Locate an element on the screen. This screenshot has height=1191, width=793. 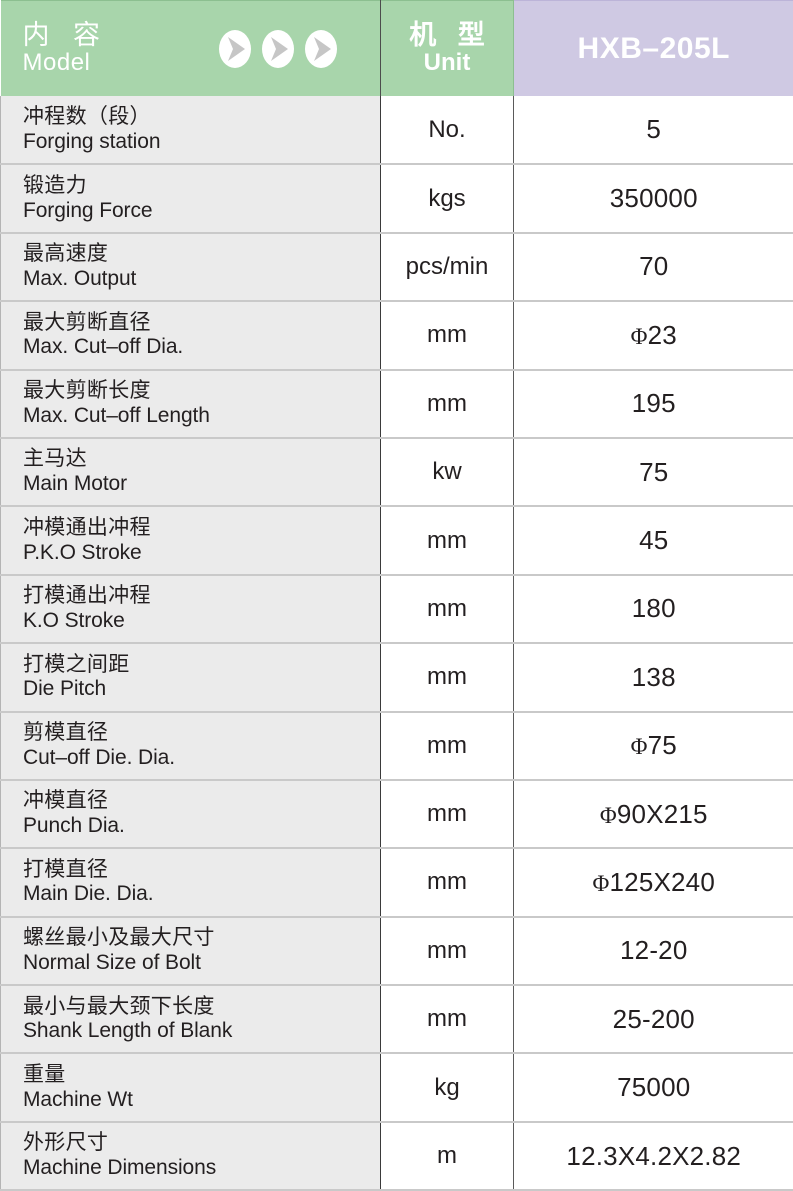
spec-label-chinese: 锻造力 is located at coordinates (201, 186).